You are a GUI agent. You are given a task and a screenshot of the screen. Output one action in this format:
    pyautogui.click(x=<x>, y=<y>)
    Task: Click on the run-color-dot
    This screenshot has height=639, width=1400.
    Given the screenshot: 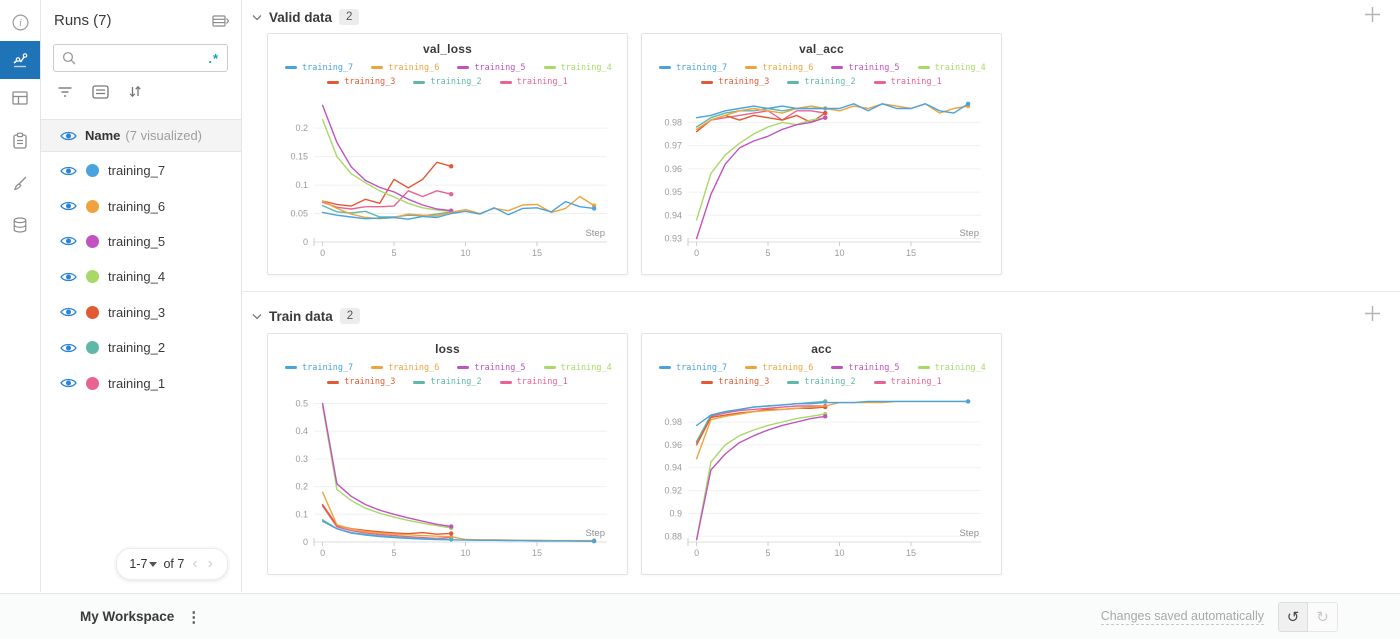 What is the action you would take?
    pyautogui.click(x=92, y=206)
    